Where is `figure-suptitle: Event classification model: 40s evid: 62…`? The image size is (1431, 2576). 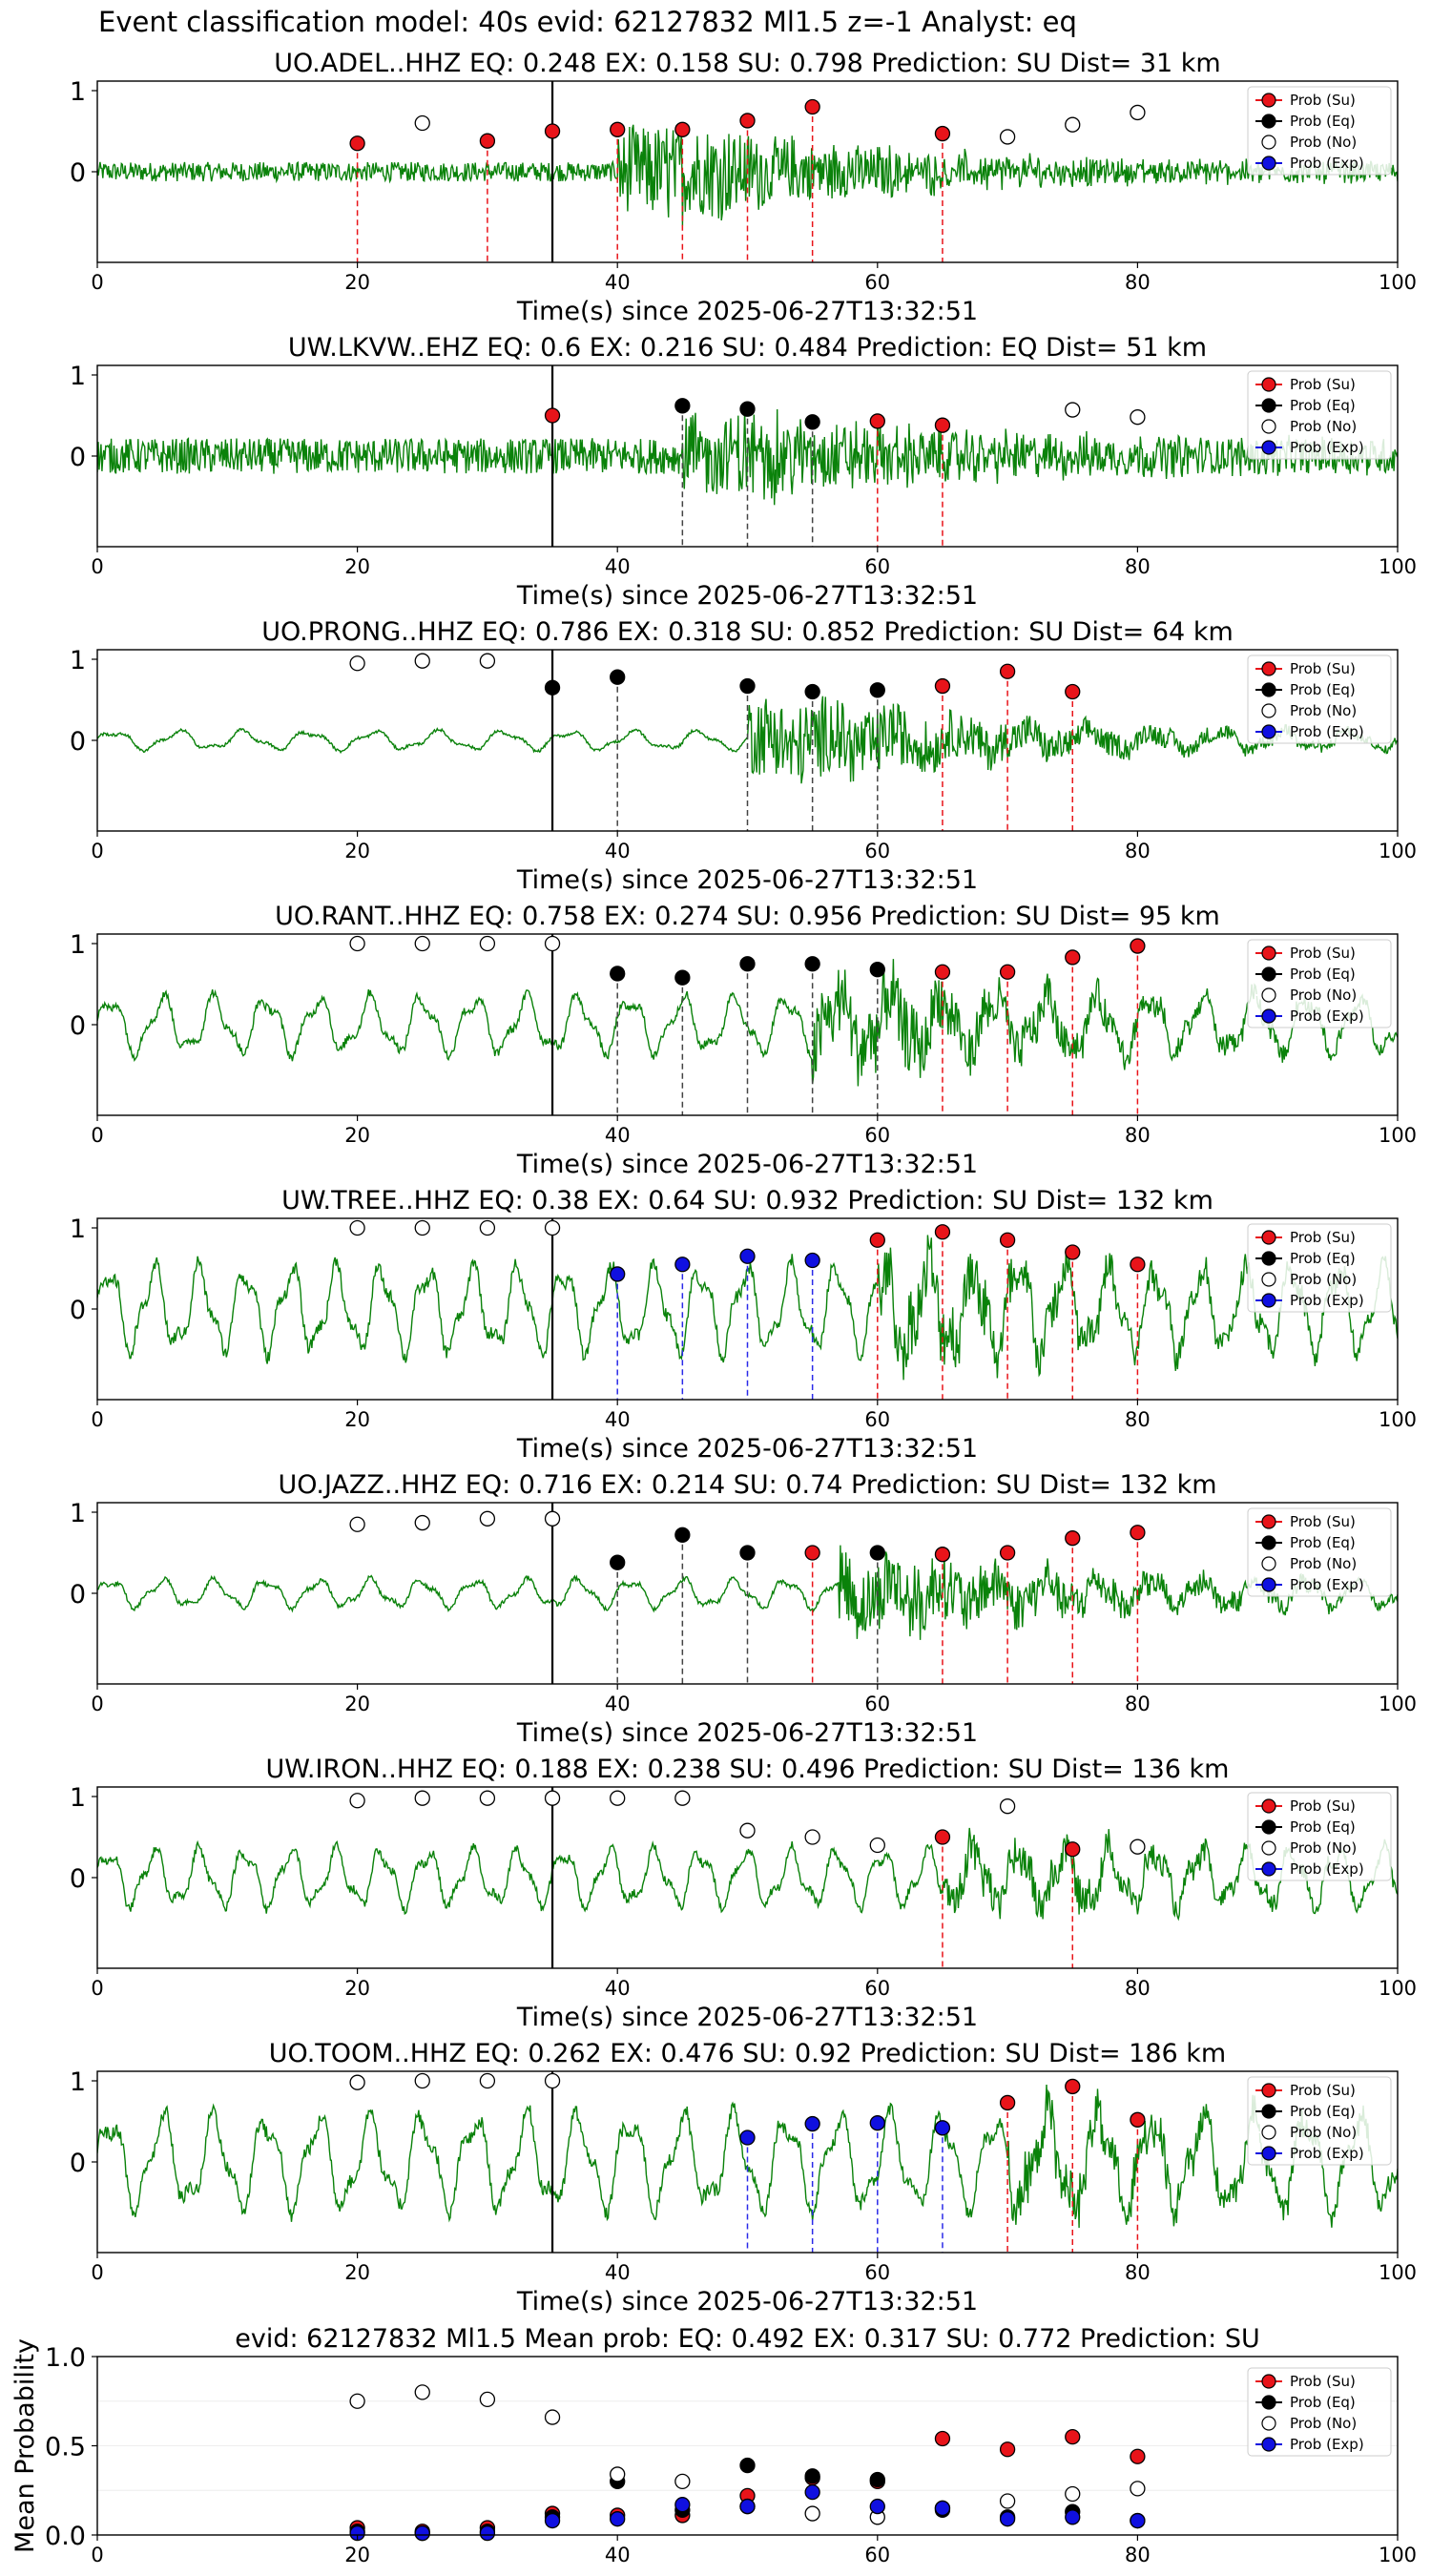
figure-suptitle: Event classification model: 40s evid: 62… is located at coordinates (587, 22).